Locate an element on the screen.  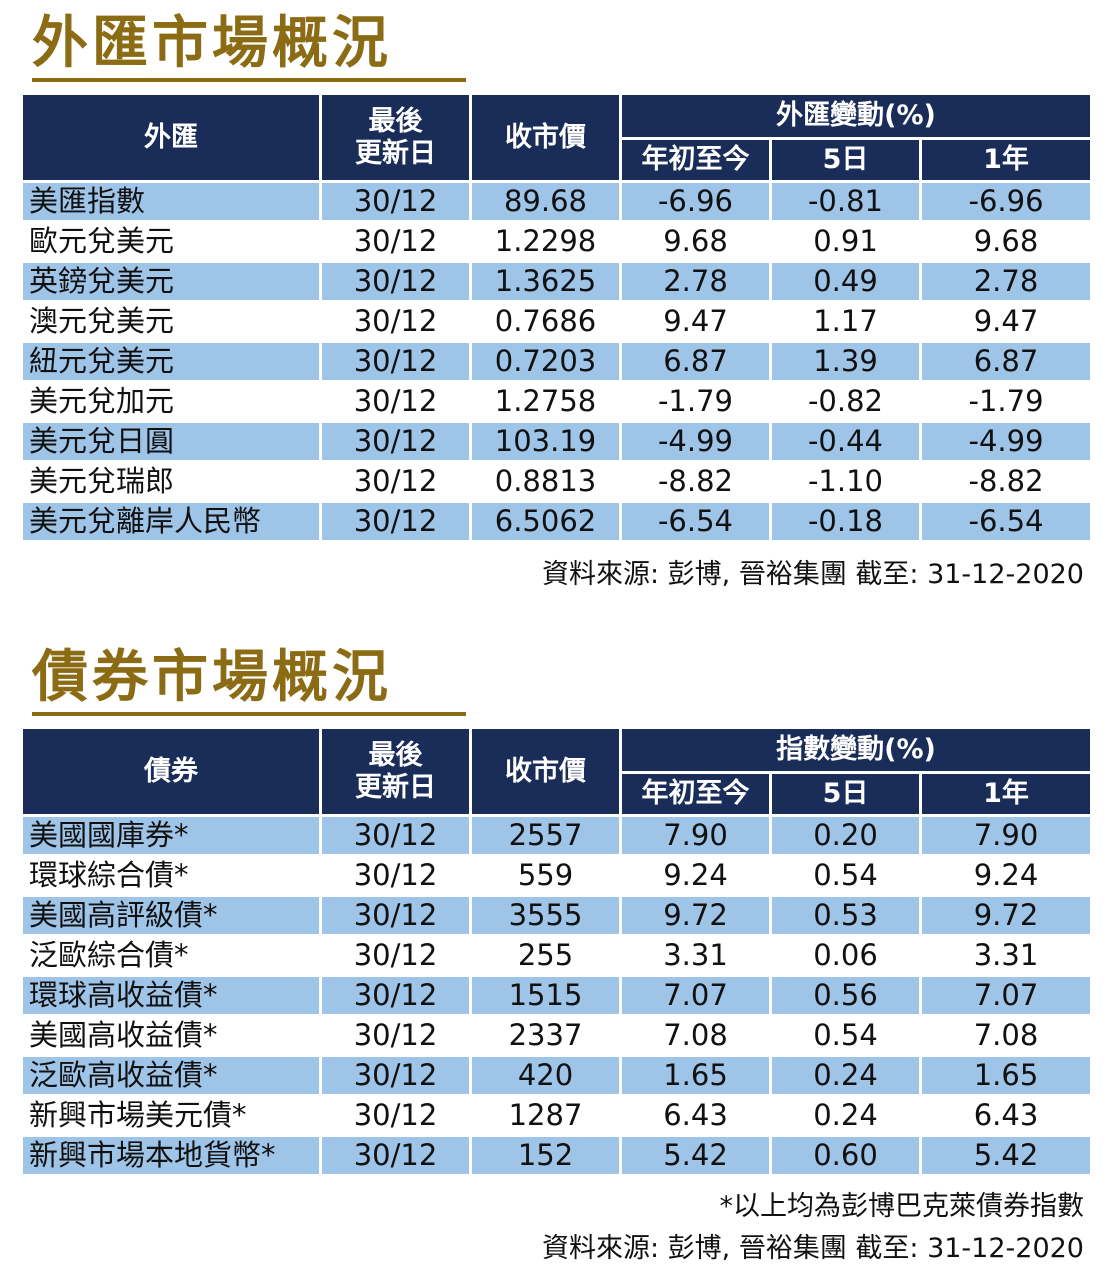
row-1y: -6.54 is located at coordinates (1006, 521).